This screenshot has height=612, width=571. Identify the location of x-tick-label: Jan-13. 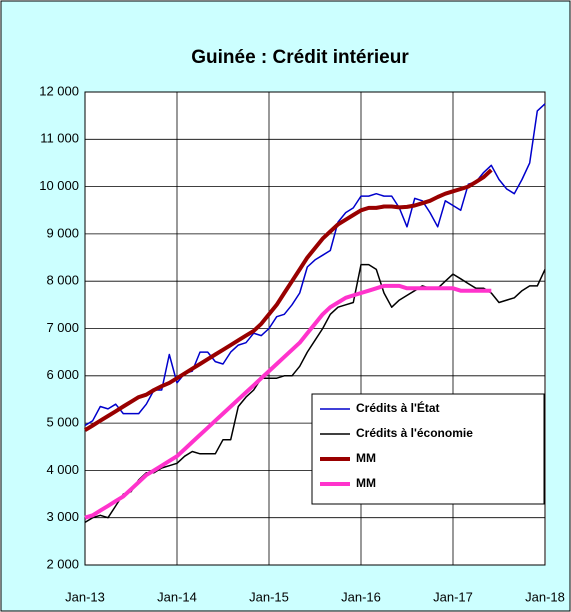
(85, 596).